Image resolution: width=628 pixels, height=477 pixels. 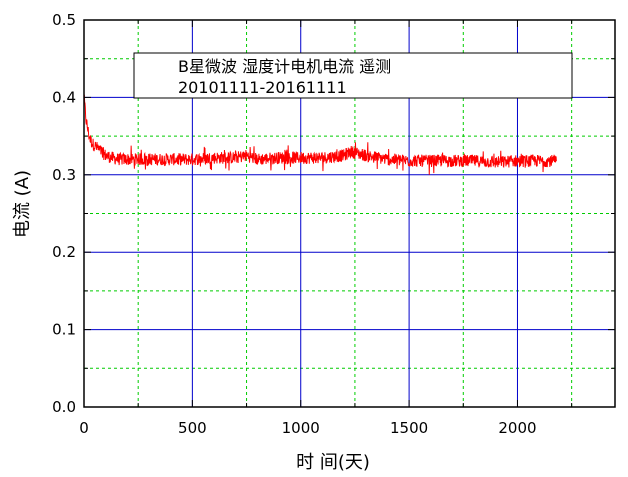 What do you see at coordinates (301, 428) in the screenshot?
I see `x-tick-label: 1000` at bounding box center [301, 428].